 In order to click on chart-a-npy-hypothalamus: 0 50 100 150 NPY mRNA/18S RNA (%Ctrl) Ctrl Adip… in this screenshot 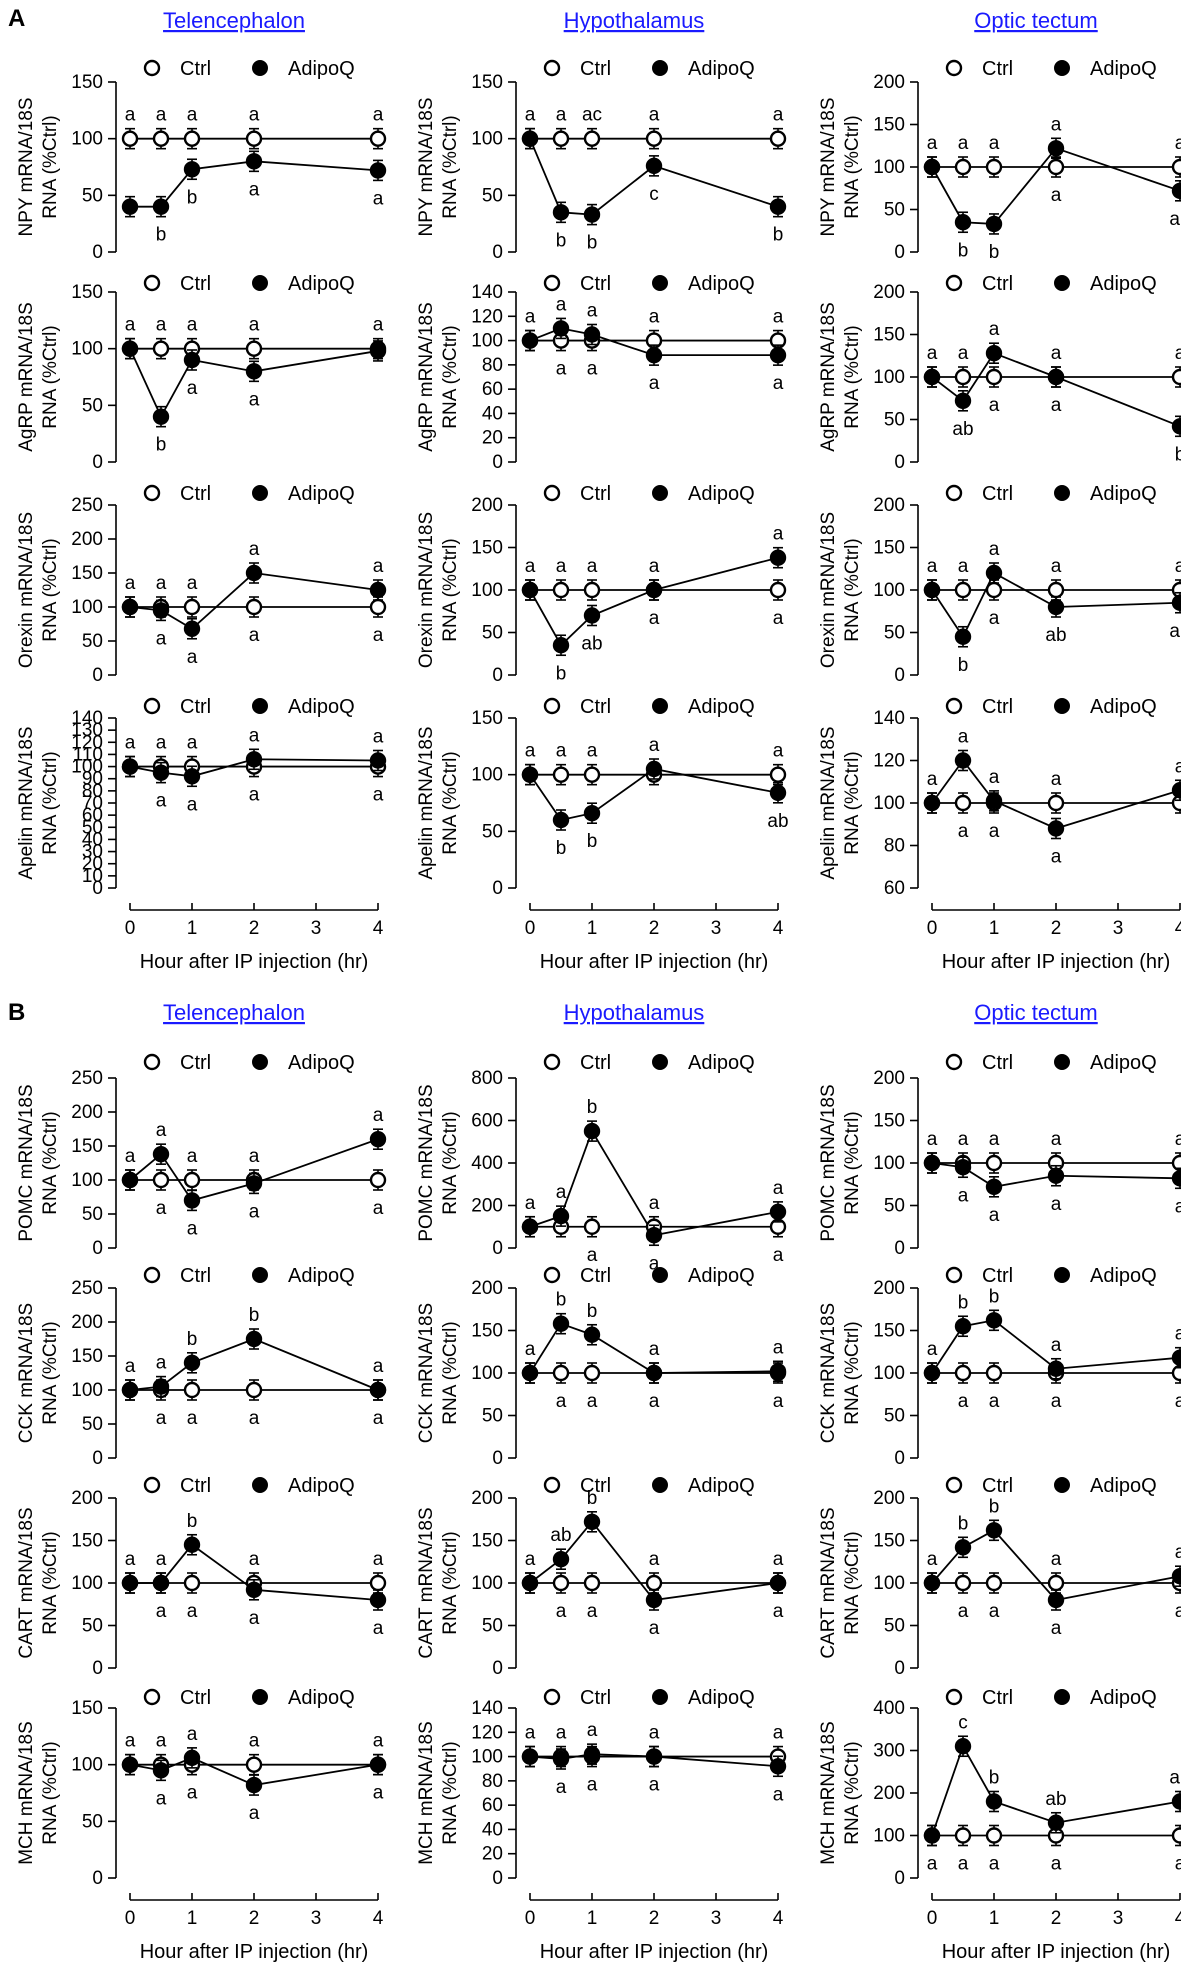, I will do `click(601, 160)`.